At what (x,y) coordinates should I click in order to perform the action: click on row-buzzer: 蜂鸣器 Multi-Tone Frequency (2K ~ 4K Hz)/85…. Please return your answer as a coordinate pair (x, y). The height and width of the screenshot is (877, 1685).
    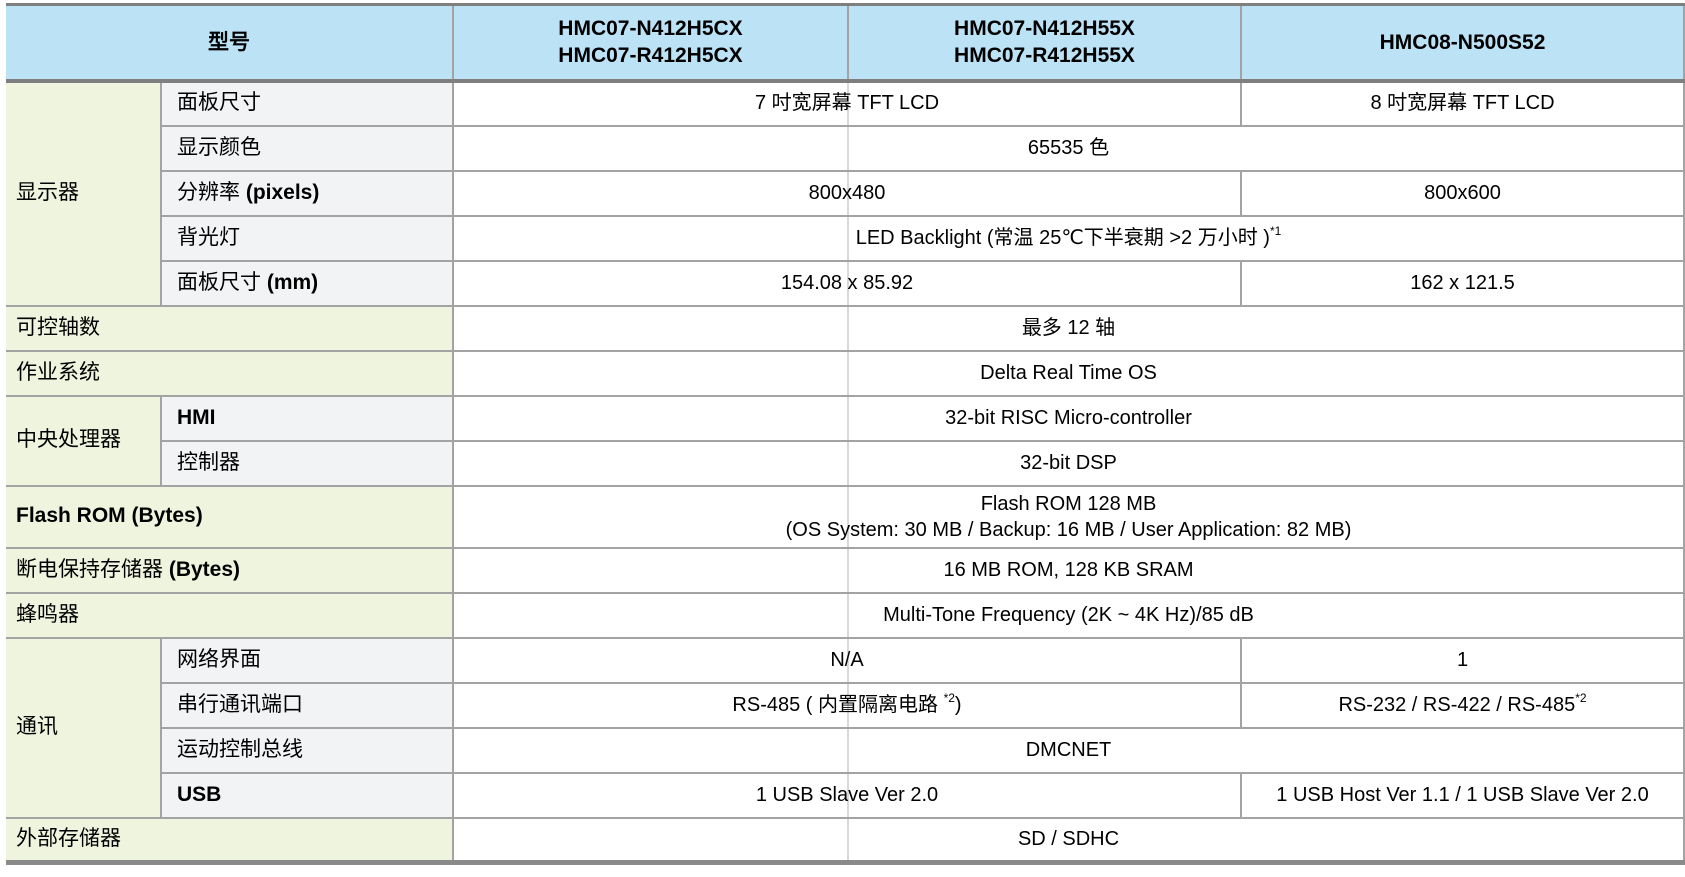
    Looking at the image, I should click on (845, 615).